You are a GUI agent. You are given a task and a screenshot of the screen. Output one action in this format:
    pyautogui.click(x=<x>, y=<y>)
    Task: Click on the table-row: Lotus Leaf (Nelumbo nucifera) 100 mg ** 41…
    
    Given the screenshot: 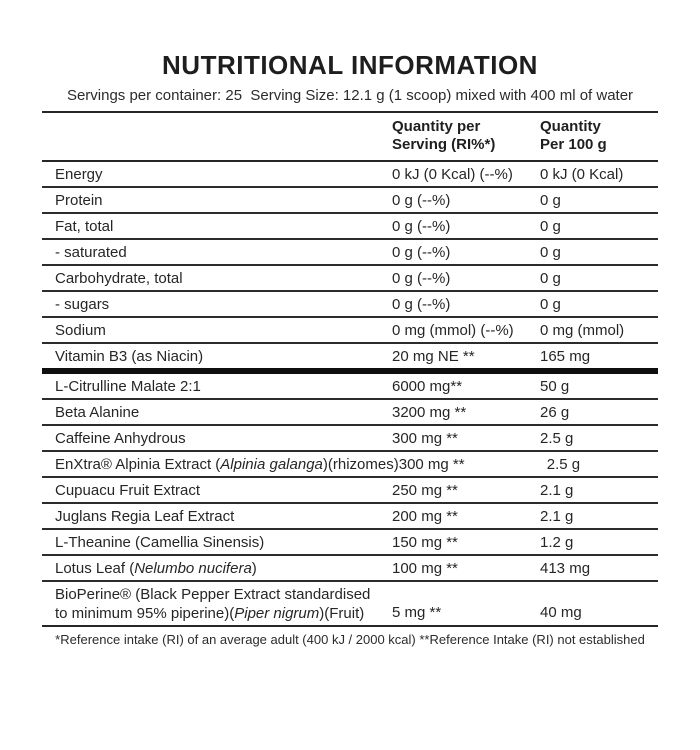 What is the action you would take?
    pyautogui.click(x=350, y=569)
    